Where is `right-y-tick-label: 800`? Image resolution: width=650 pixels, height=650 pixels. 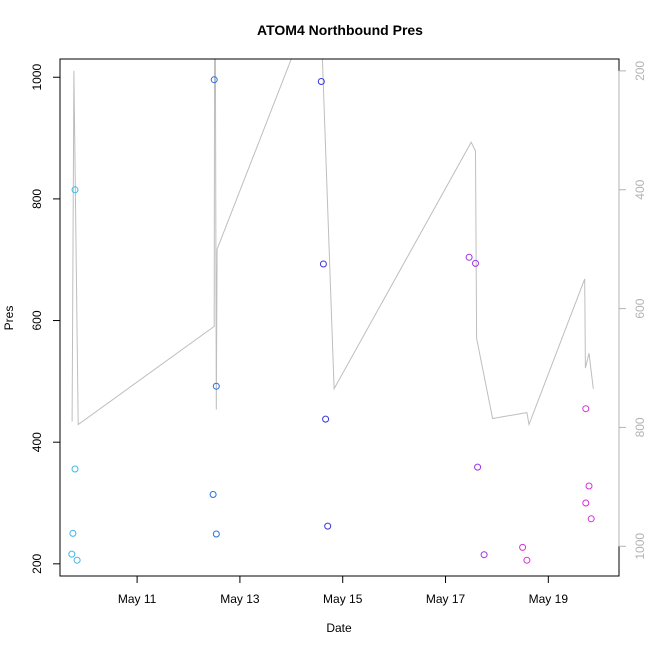
right-y-tick-label: 800 is located at coordinates (640, 427).